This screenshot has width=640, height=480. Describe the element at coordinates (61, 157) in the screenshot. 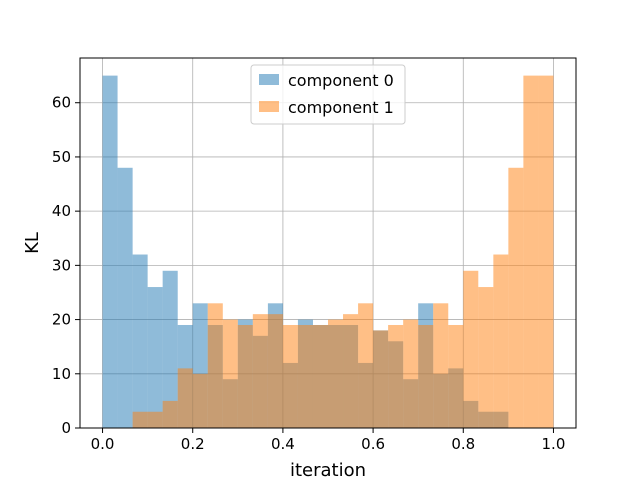

I see `y-tick-label: 50` at that location.